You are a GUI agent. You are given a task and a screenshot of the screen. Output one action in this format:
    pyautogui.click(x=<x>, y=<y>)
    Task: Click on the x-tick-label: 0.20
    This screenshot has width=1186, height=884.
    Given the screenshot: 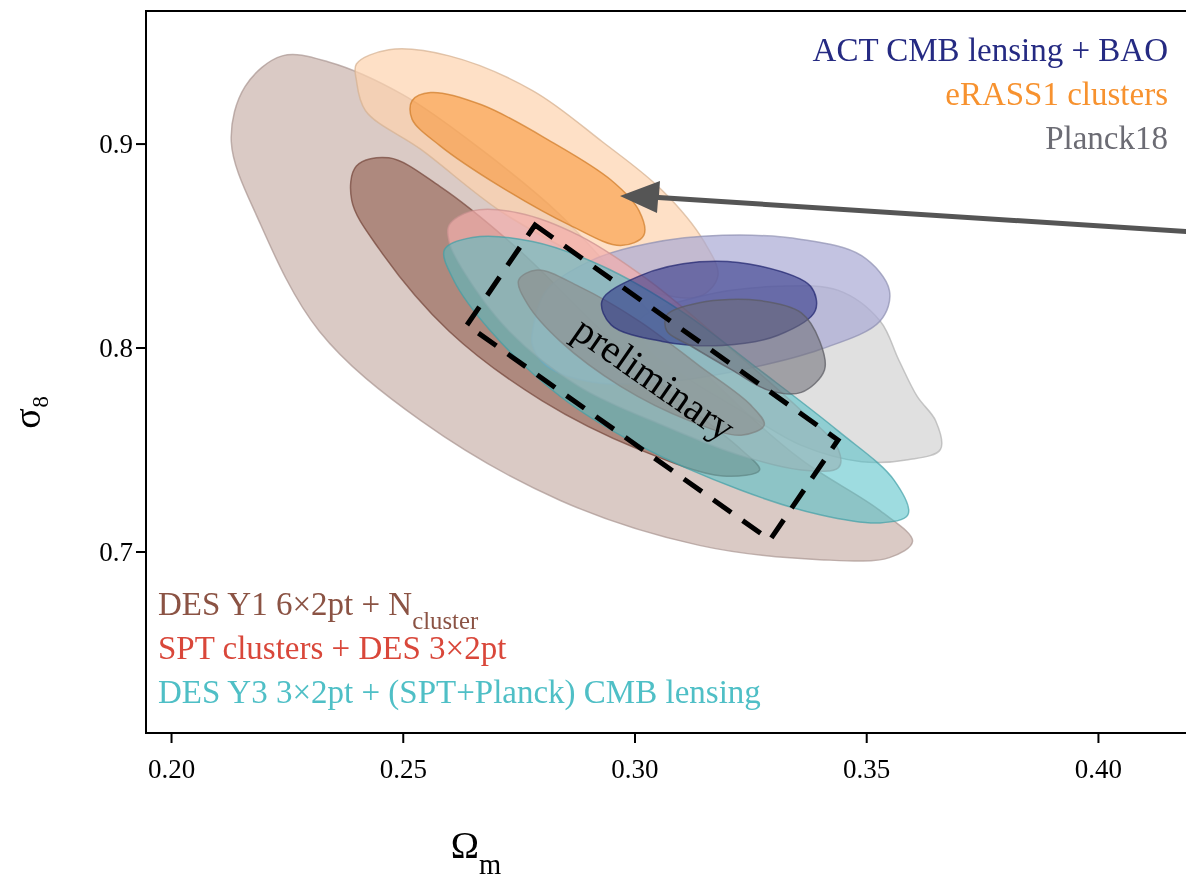 What is the action you would take?
    pyautogui.click(x=171, y=769)
    